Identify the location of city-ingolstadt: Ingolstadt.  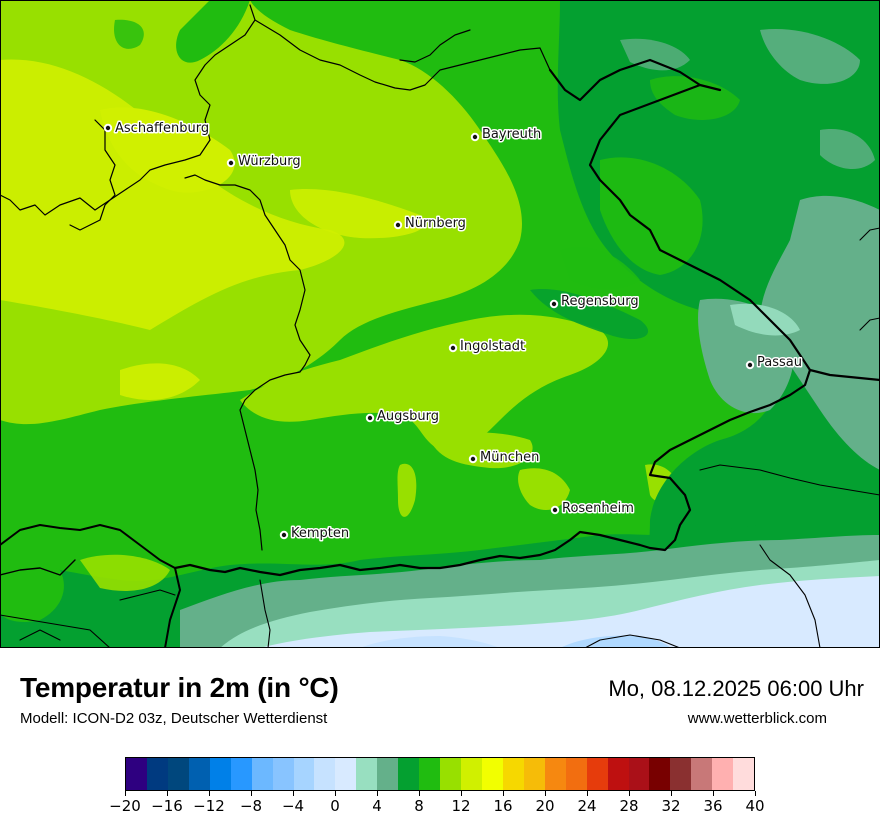
(487, 347).